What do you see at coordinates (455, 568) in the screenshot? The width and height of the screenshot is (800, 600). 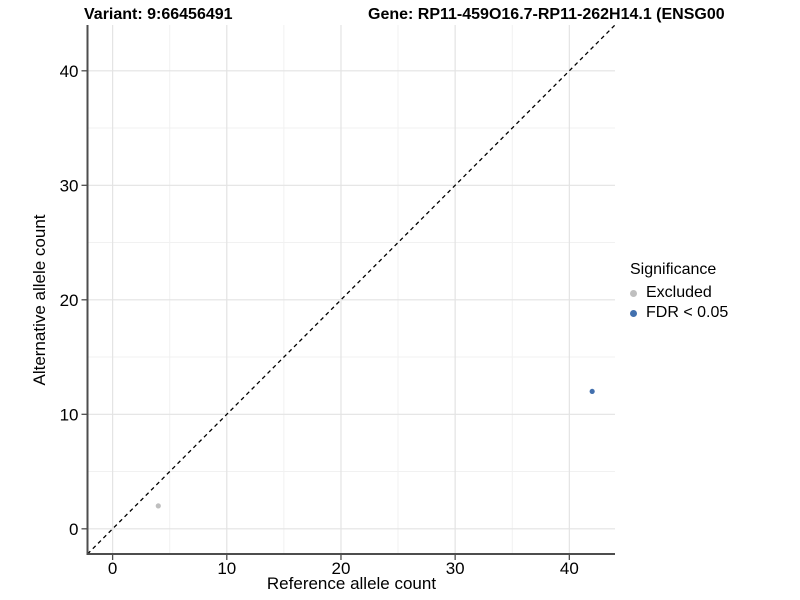 I see `x-tick-label: 30` at bounding box center [455, 568].